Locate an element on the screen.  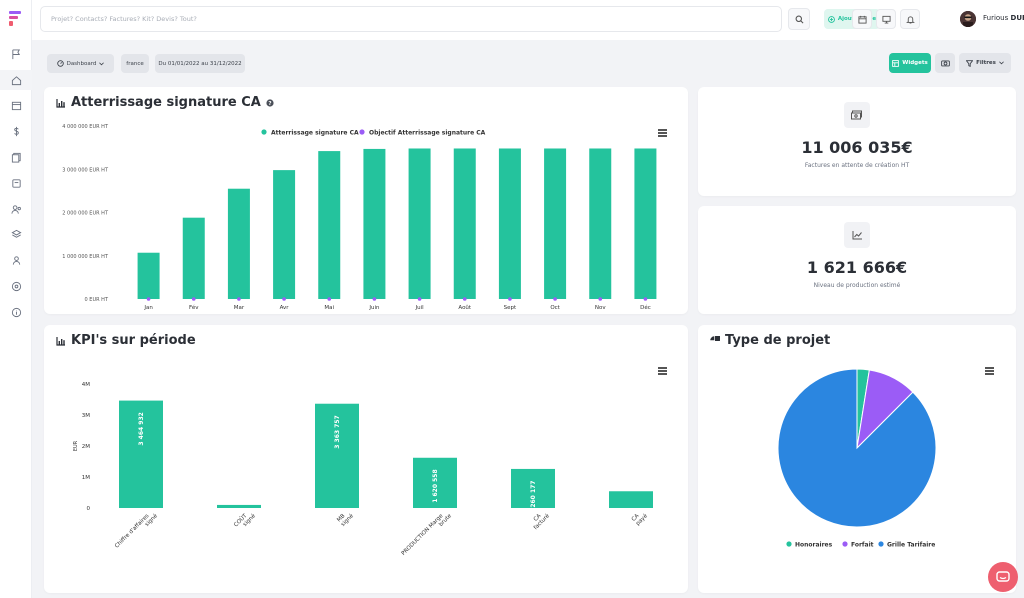
legend-label: Honoraires is located at coordinates (814, 544).